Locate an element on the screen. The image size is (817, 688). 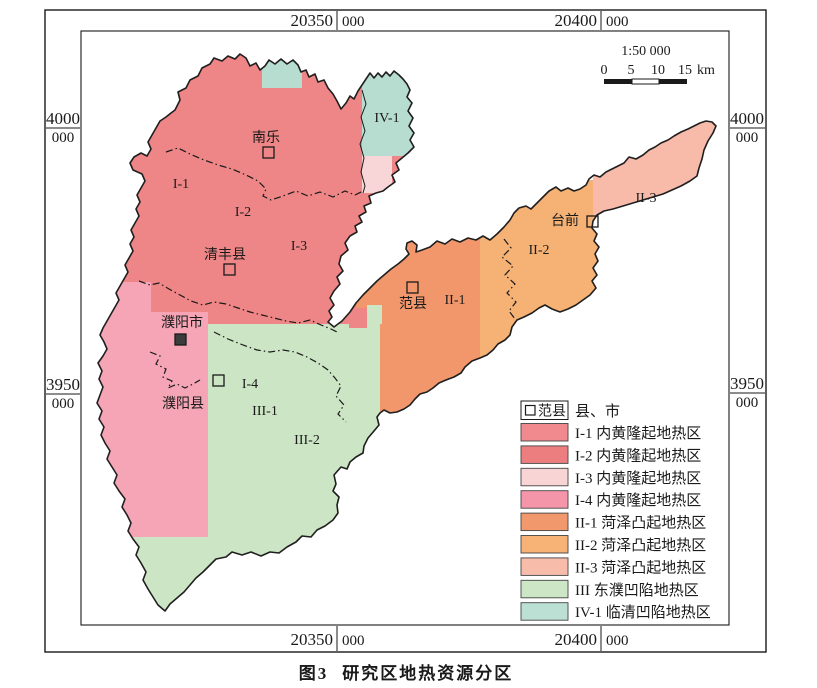
place-name-label: 范县 is located at coordinates (413, 303).